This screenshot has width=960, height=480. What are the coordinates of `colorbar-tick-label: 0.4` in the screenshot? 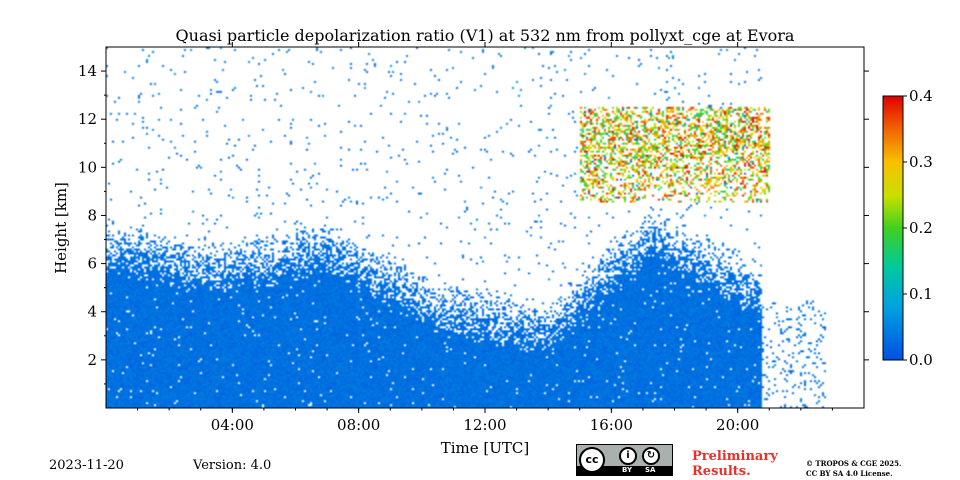 It's located at (921, 96).